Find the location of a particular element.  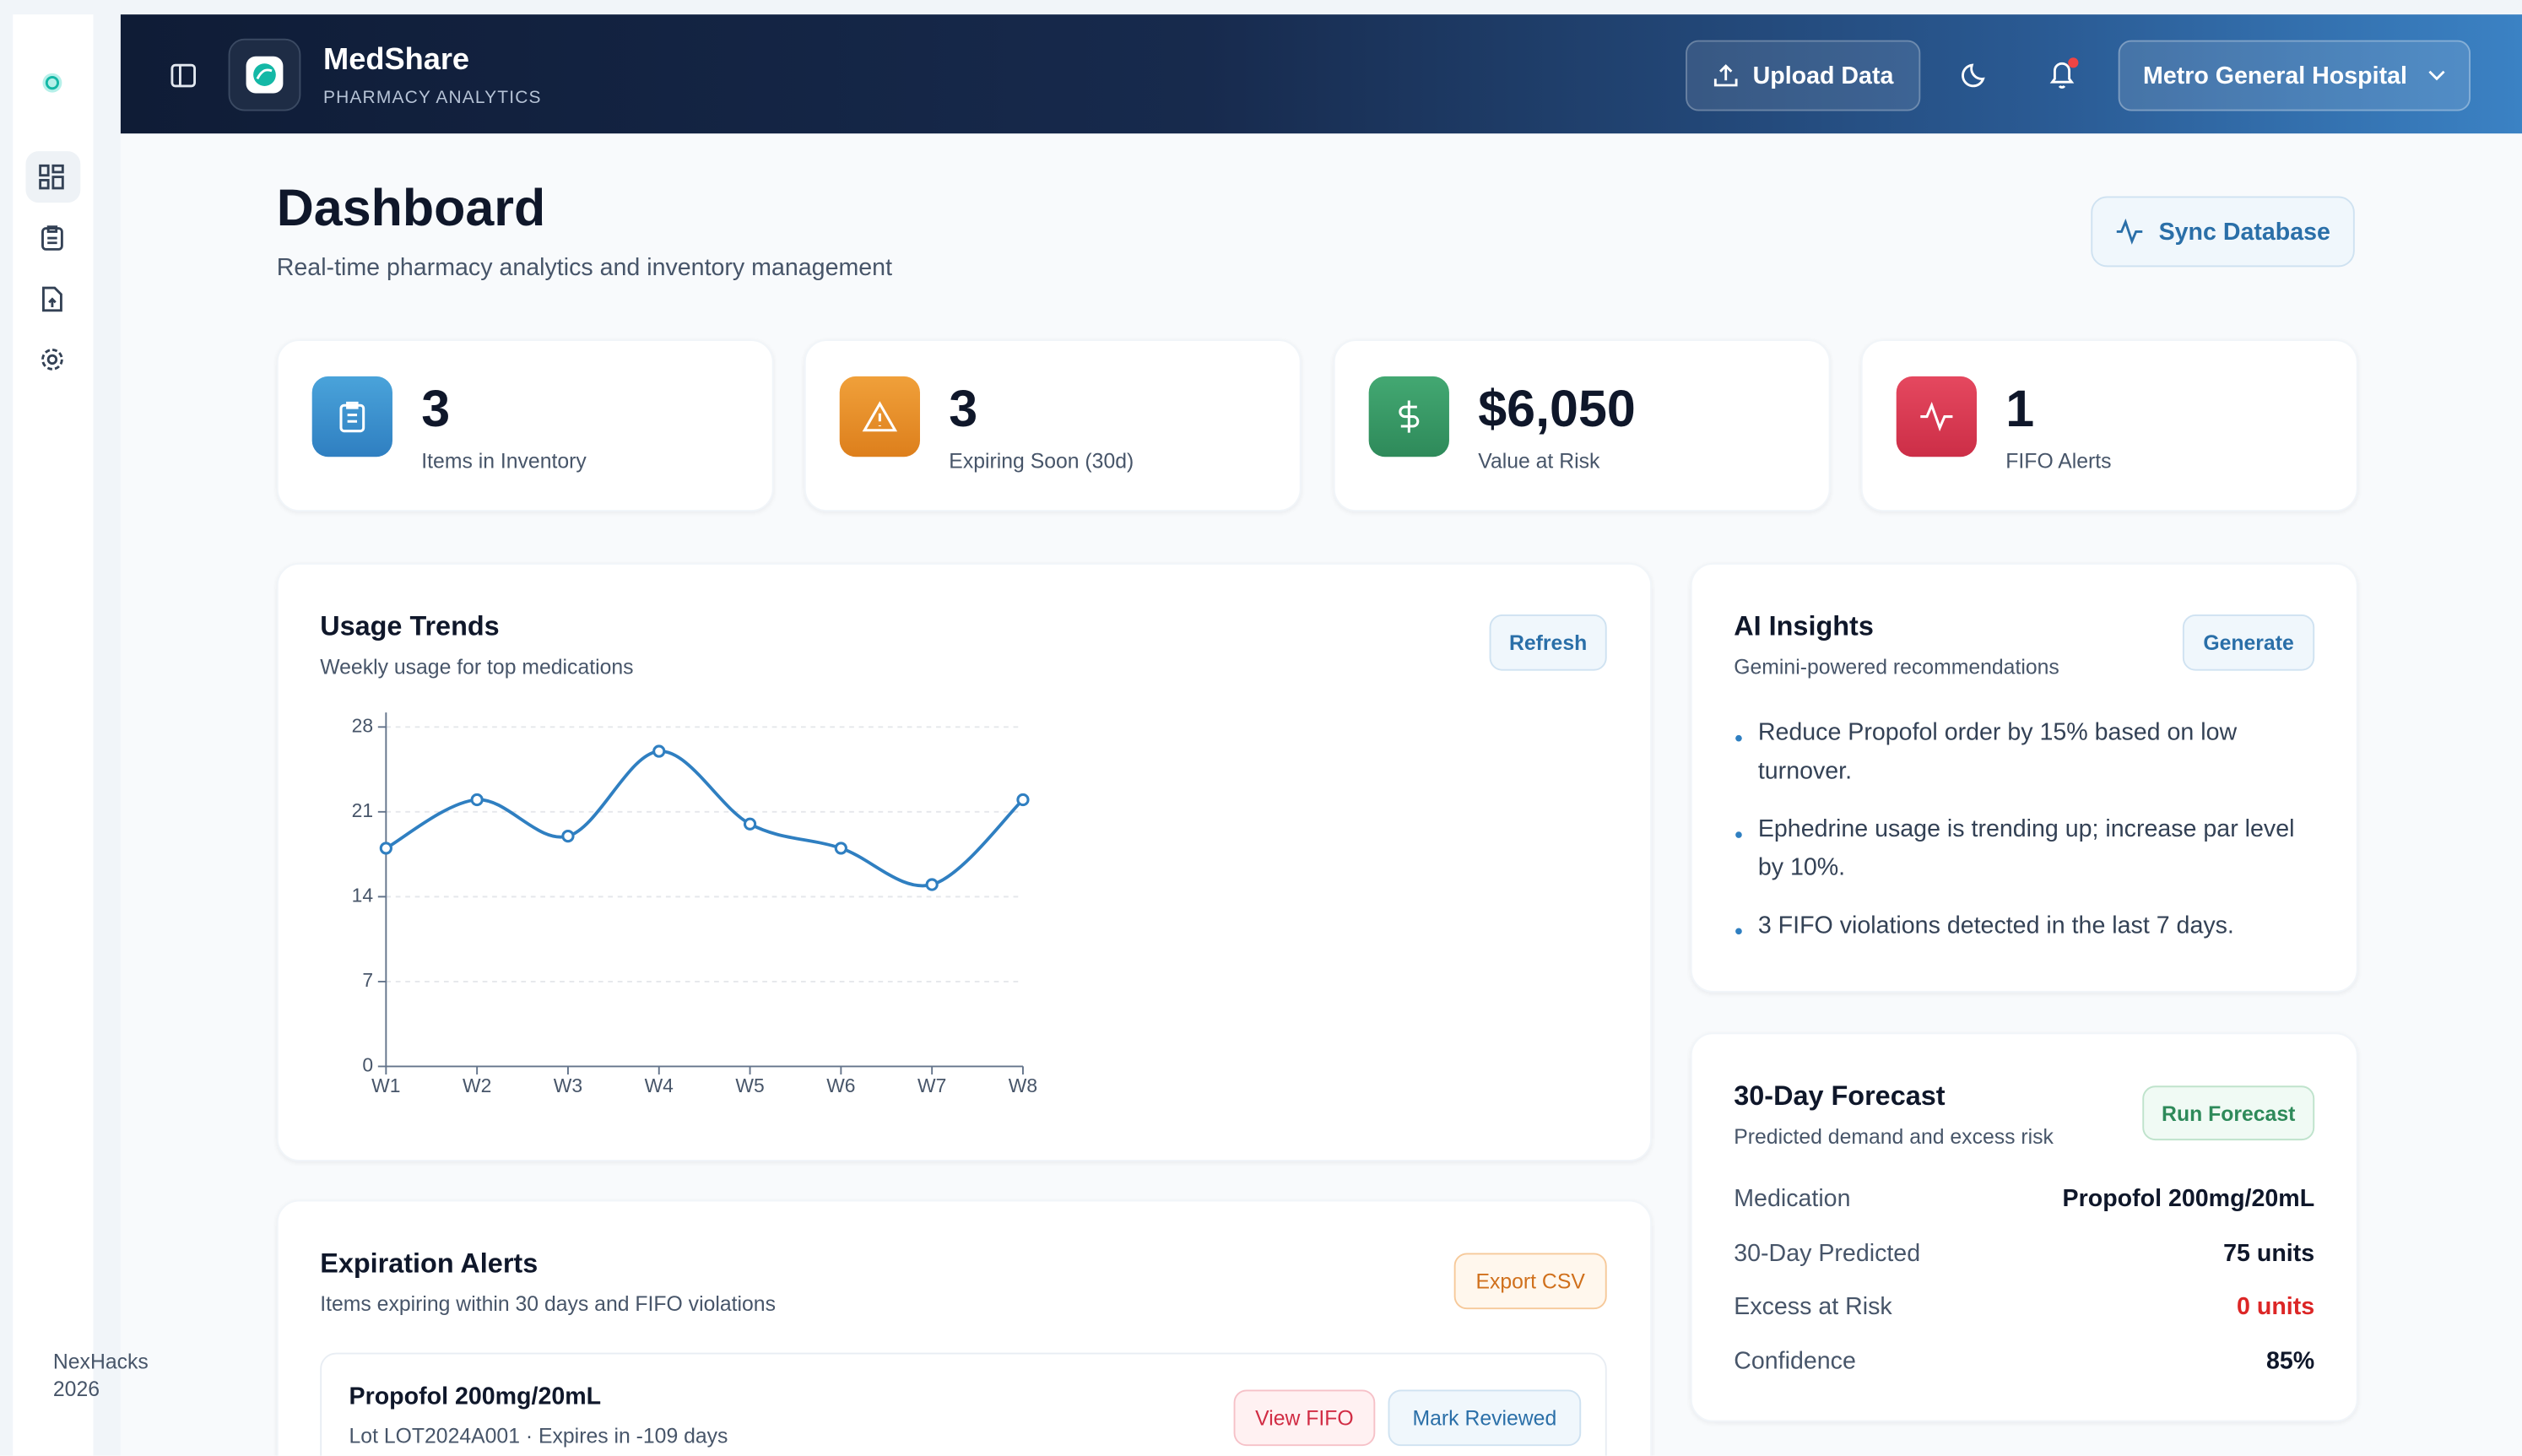

nav-dashboard is located at coordinates (51, 177).